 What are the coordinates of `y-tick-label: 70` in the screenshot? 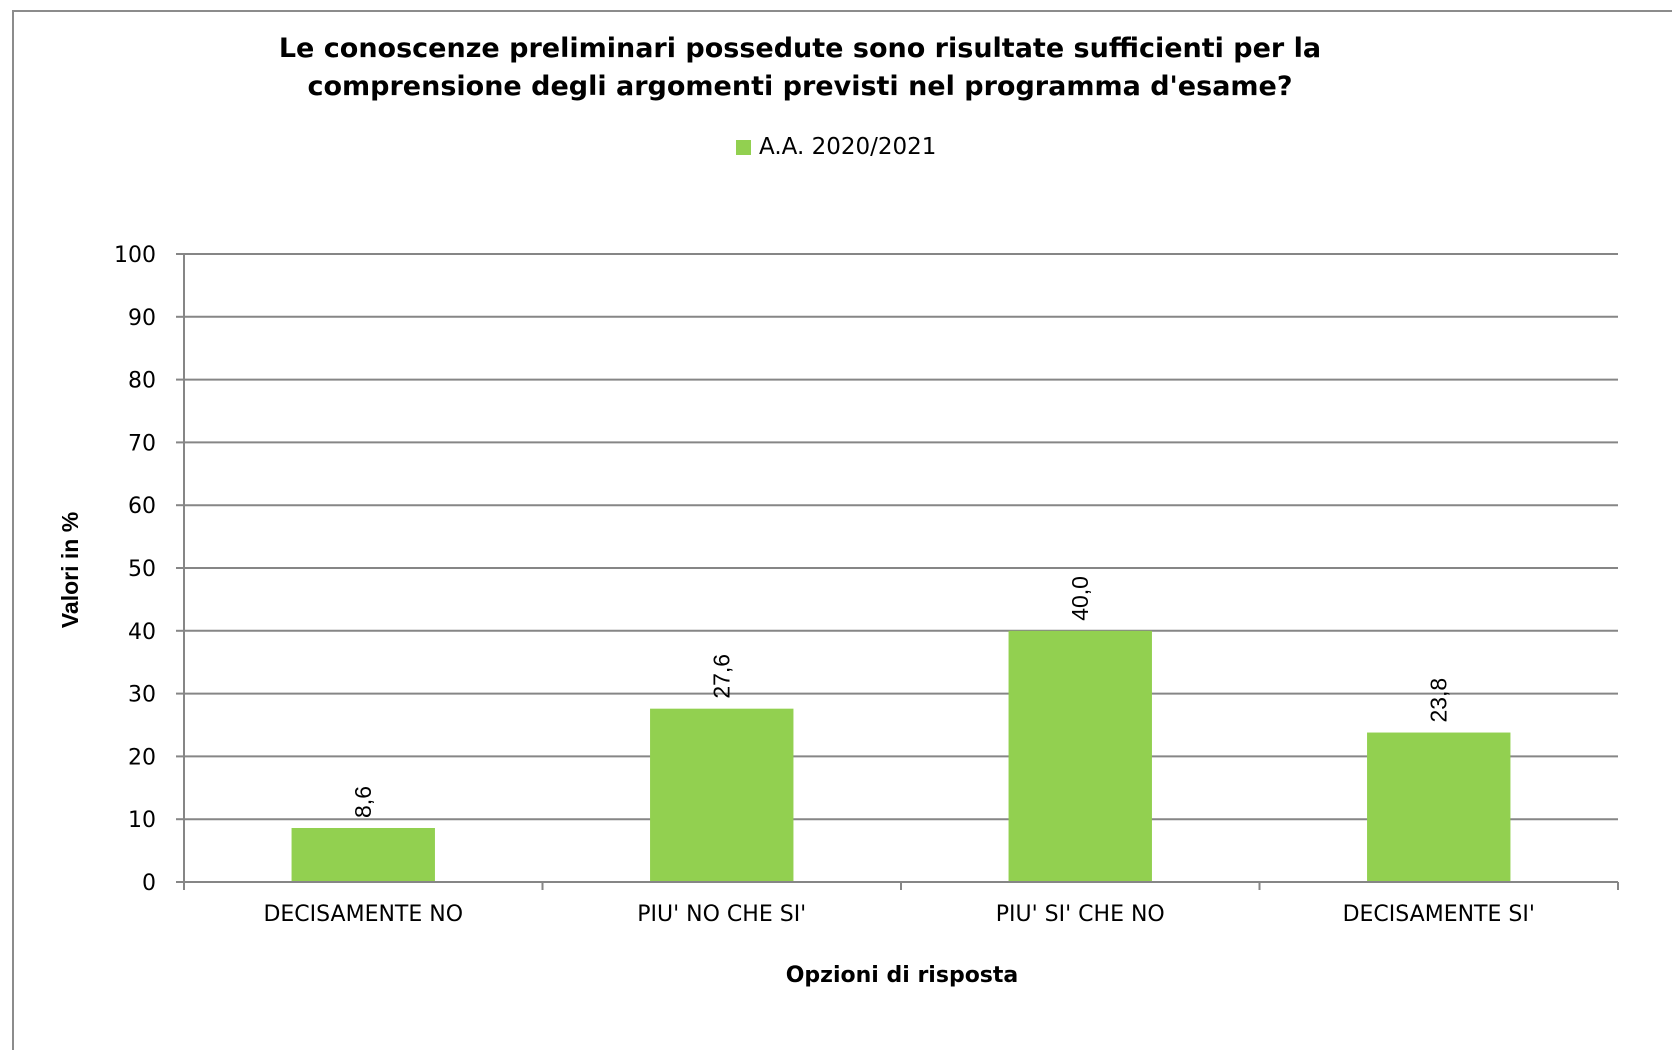 It's located at (142, 443).